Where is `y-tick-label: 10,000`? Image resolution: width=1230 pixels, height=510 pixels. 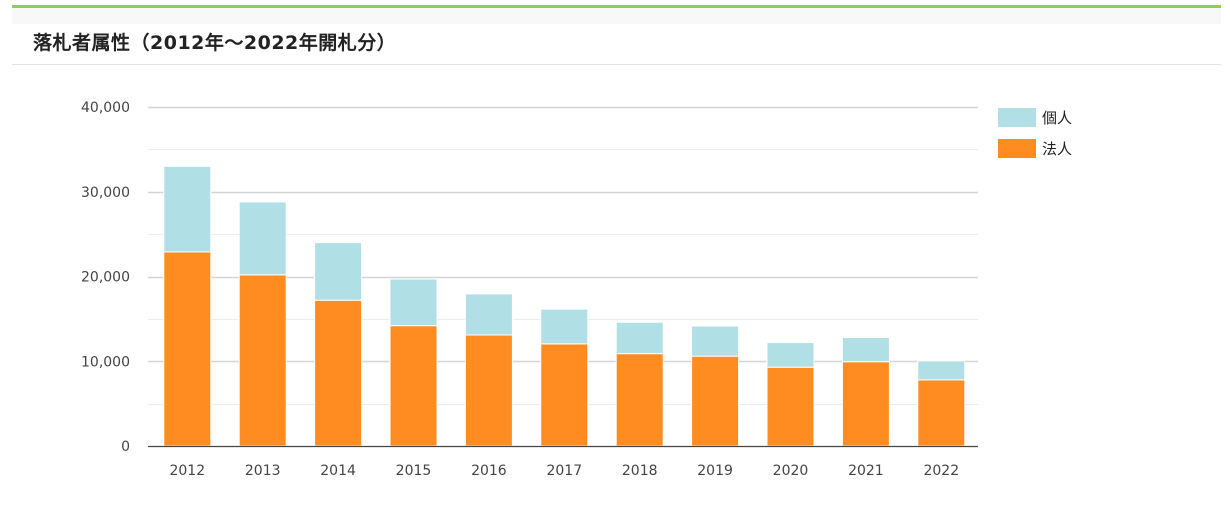 y-tick-label: 10,000 is located at coordinates (105, 362).